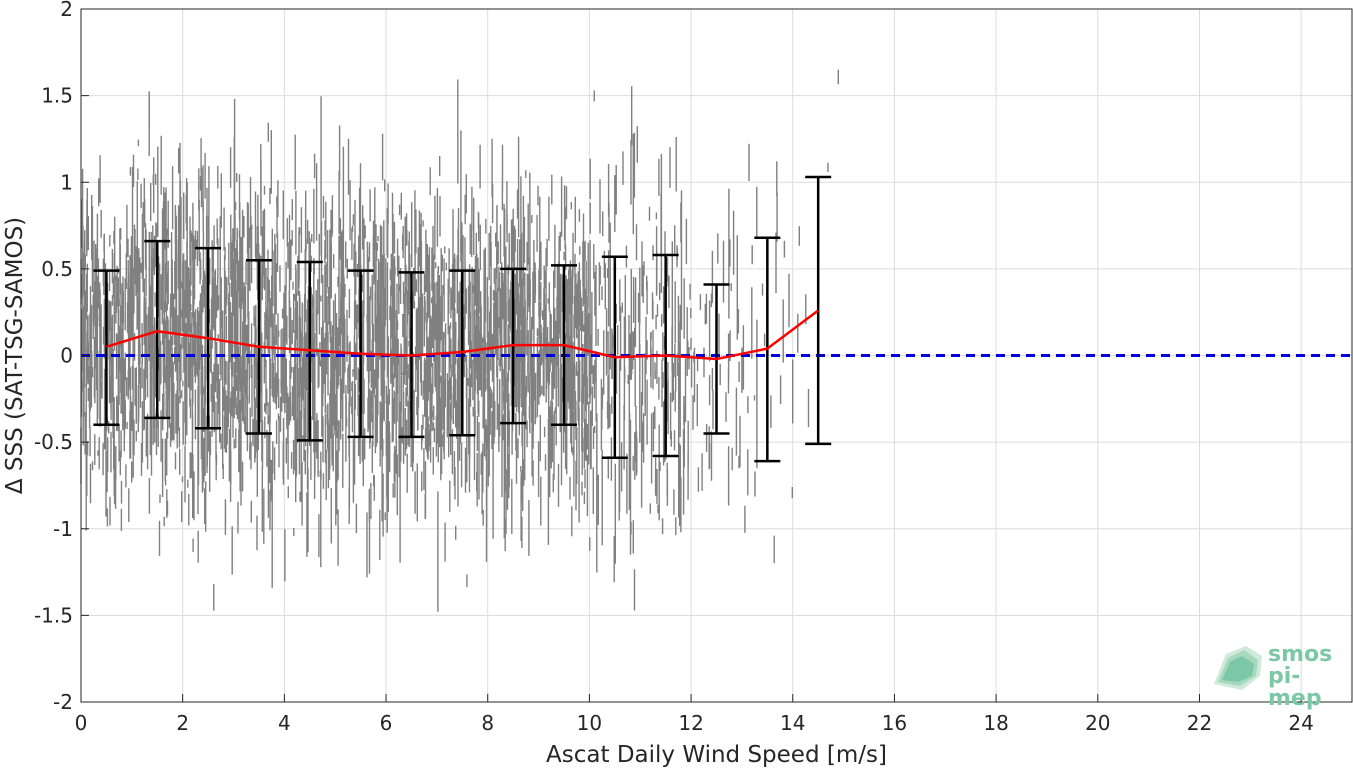  What do you see at coordinates (182, 723) in the screenshot?
I see `x-tick-label: 2` at bounding box center [182, 723].